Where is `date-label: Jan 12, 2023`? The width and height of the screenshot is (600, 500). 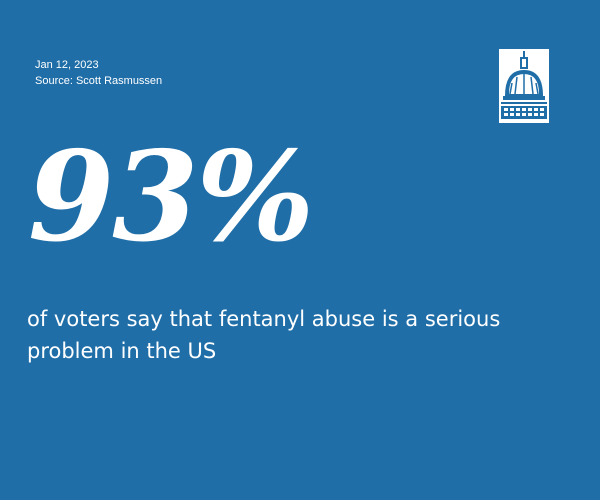 date-label: Jan 12, 2023 is located at coordinates (67, 65).